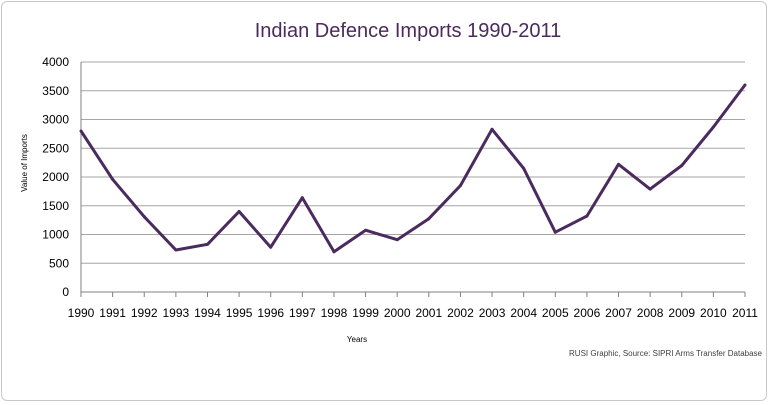  I want to click on y-tick-labels: 0 500 1000 1500 2000 2500 3000 3500 4000, so click(55, 177).